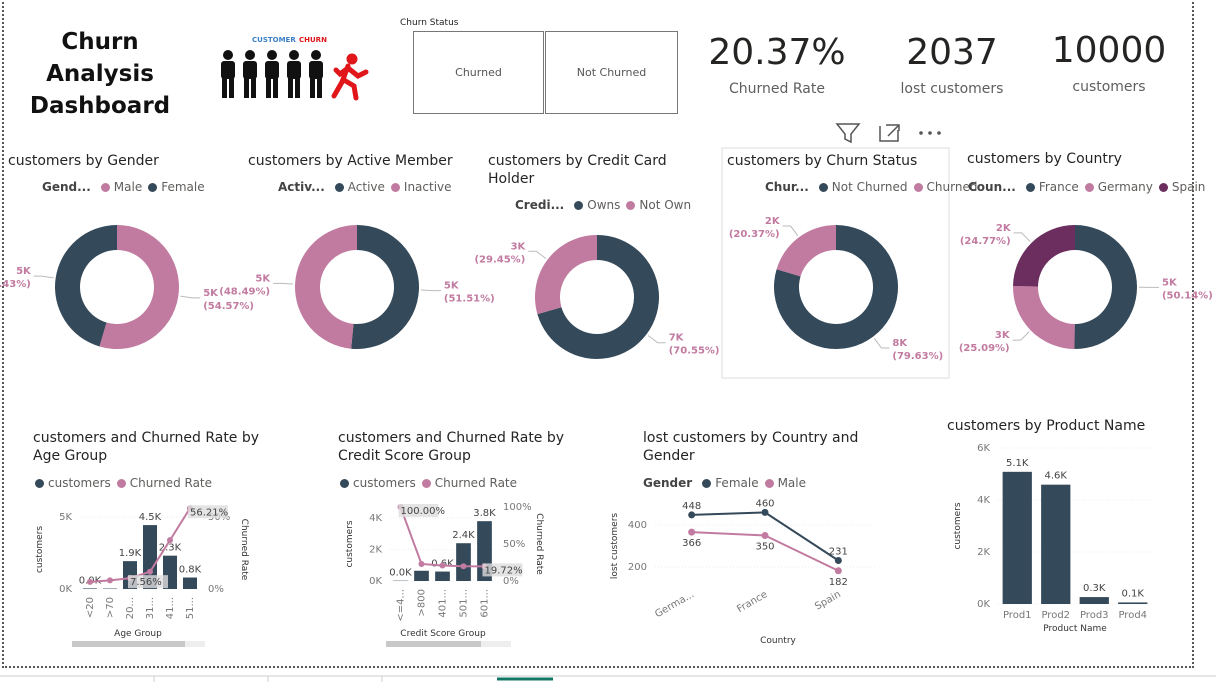 Image resolution: width=1216 pixels, height=682 pixels. Describe the element at coordinates (777, 52) in the screenshot. I see `kpi-value: 20.37%` at that location.